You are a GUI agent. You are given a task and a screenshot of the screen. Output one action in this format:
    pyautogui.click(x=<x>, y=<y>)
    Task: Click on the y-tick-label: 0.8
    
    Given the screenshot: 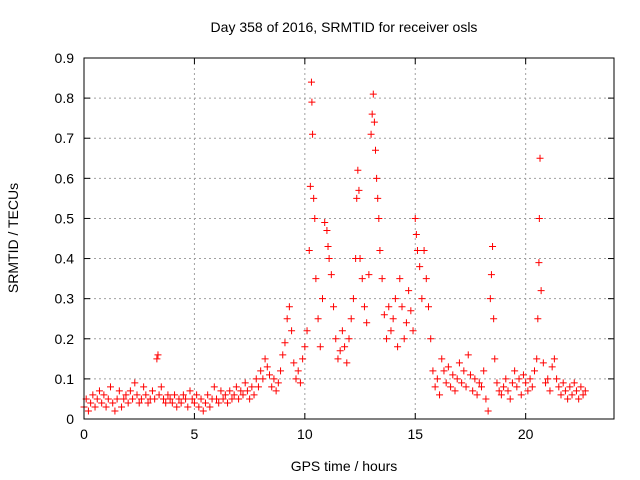 What is the action you would take?
    pyautogui.click(x=65, y=98)
    